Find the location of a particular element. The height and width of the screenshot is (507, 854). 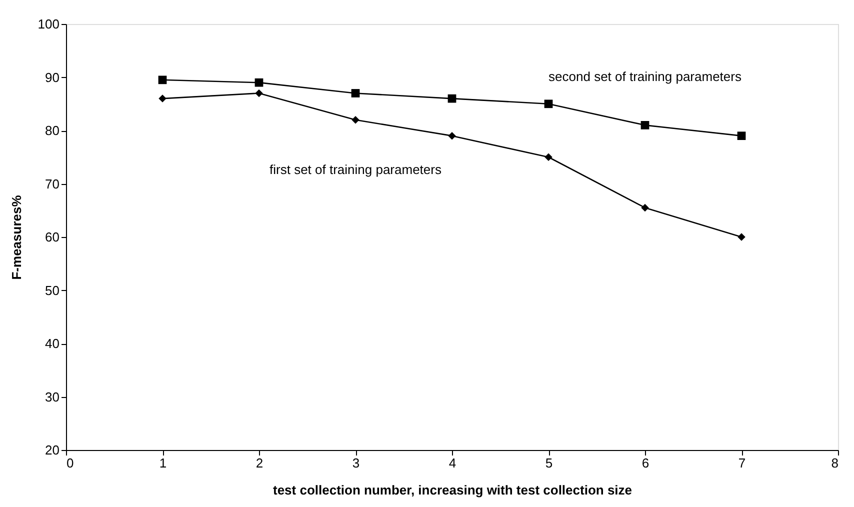

y-tick-label: 20 is located at coordinates (52, 450).